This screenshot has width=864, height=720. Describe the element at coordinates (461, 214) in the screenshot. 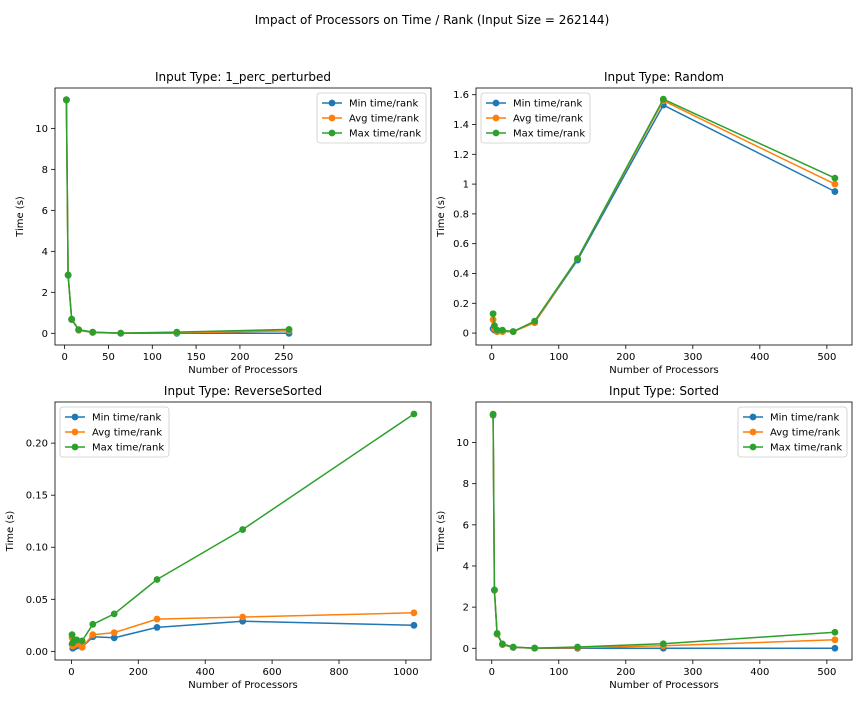

I see `y-tick-label: 0.8` at that location.